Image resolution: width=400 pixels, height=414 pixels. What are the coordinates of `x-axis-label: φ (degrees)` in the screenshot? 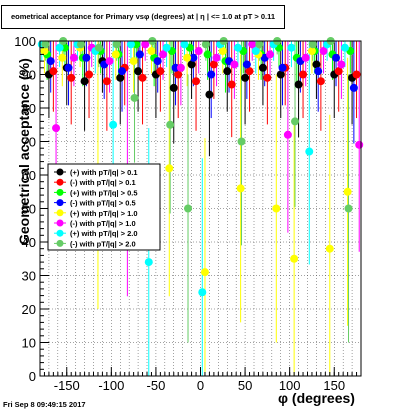 It's located at (316, 398).